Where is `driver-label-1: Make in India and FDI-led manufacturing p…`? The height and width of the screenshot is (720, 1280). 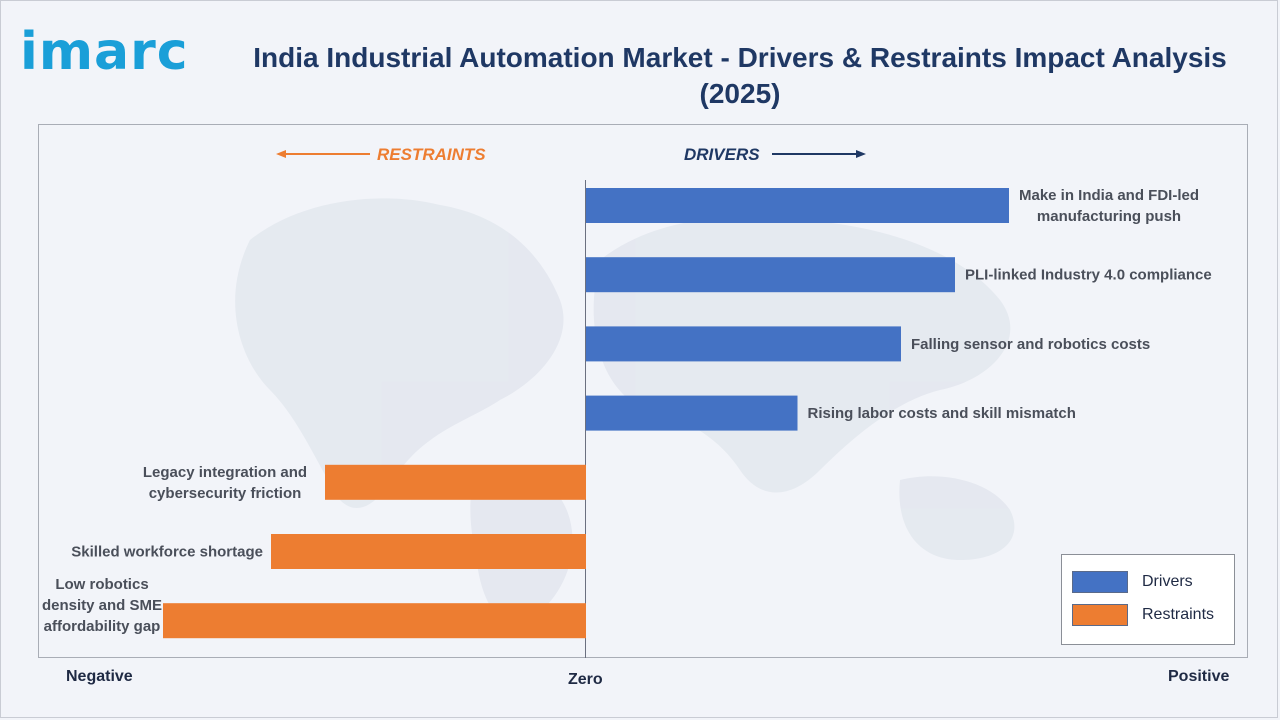
driver-label-1: Make in India and FDI-led manufacturing p… is located at coordinates (1109, 206).